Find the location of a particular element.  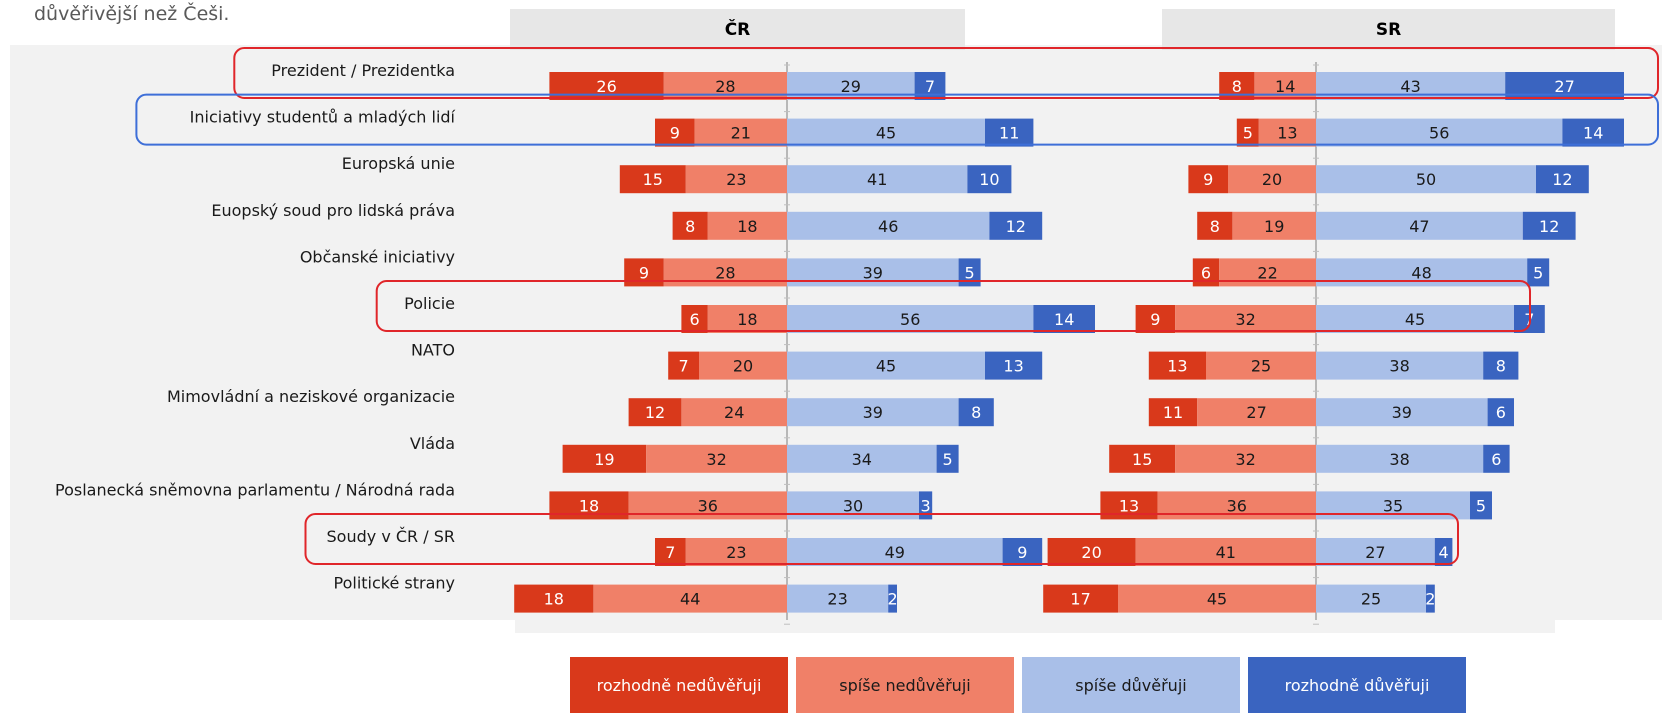

data-label: 39 is located at coordinates (873, 412).